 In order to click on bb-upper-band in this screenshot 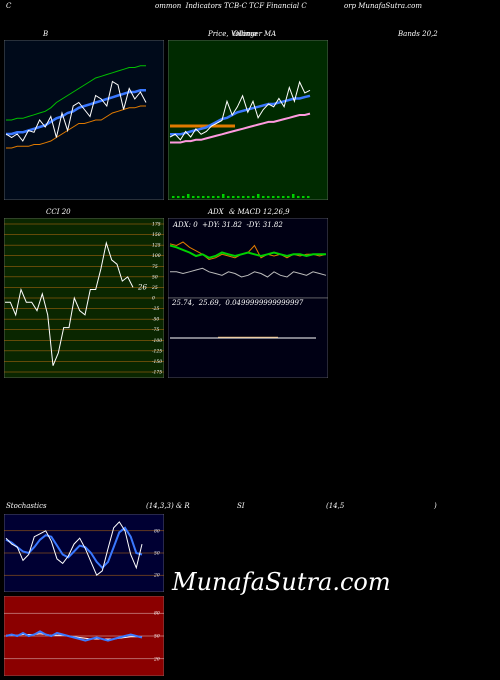, I will do `click(76, 93)`.